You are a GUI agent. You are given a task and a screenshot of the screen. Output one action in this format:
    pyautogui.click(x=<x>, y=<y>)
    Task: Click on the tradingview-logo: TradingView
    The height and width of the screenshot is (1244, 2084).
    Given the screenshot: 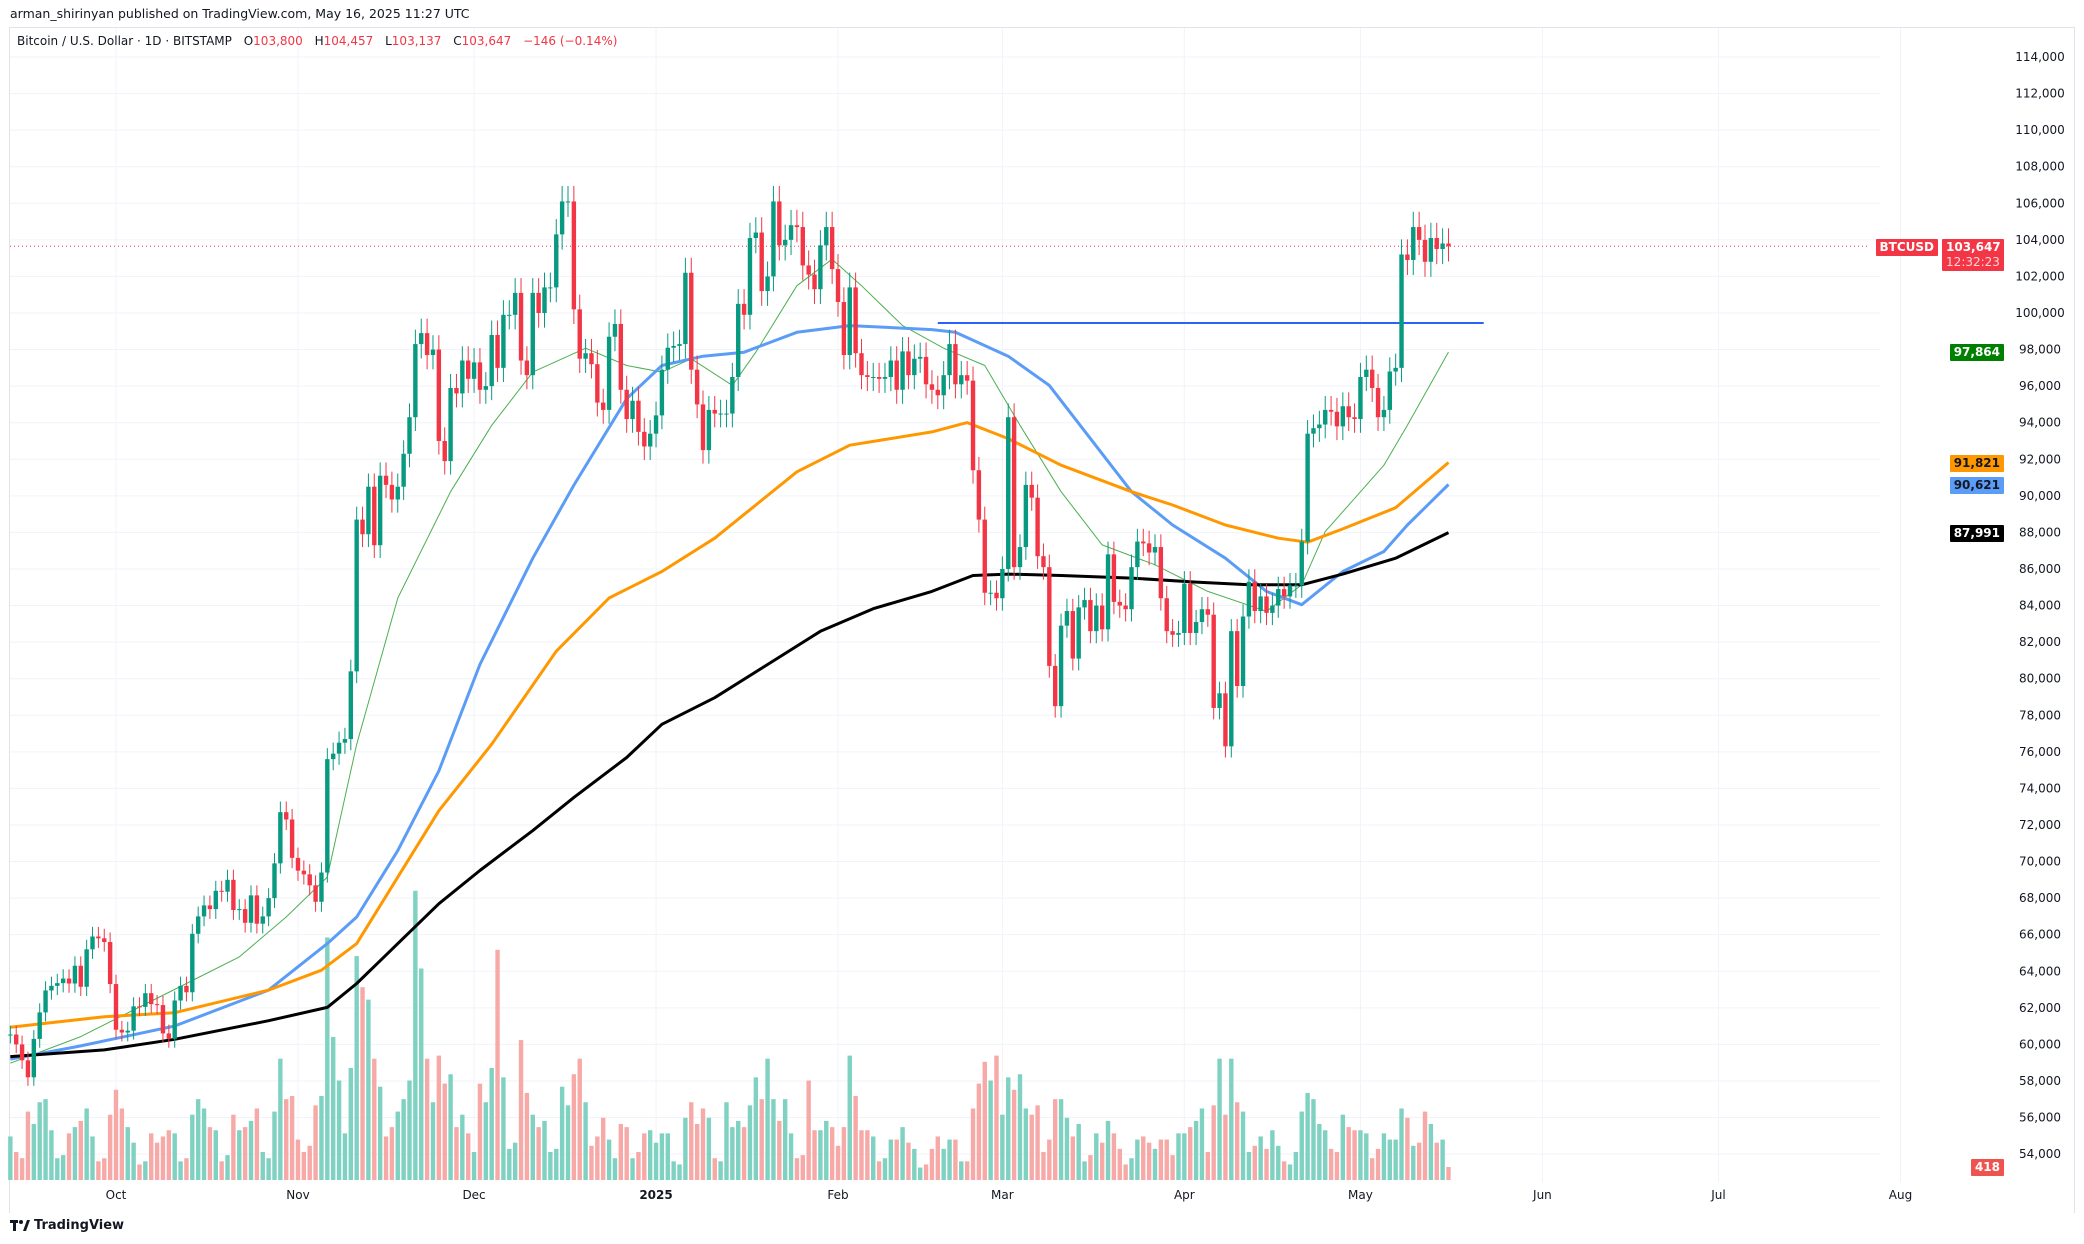 What is the action you would take?
    pyautogui.click(x=67, y=1225)
    